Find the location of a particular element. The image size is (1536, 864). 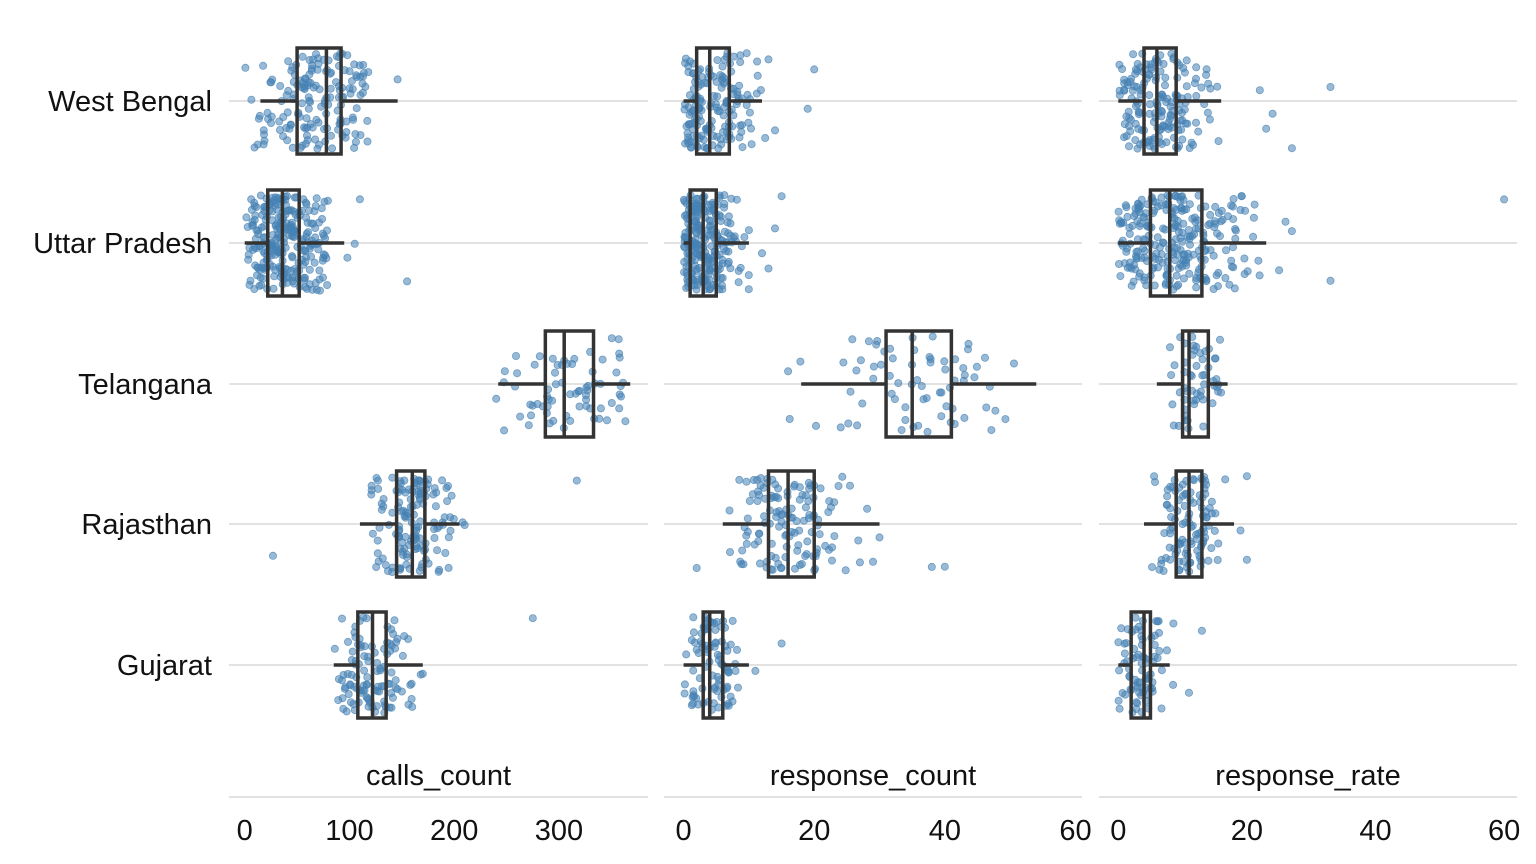

box-gujarat is located at coordinates (378, 665).